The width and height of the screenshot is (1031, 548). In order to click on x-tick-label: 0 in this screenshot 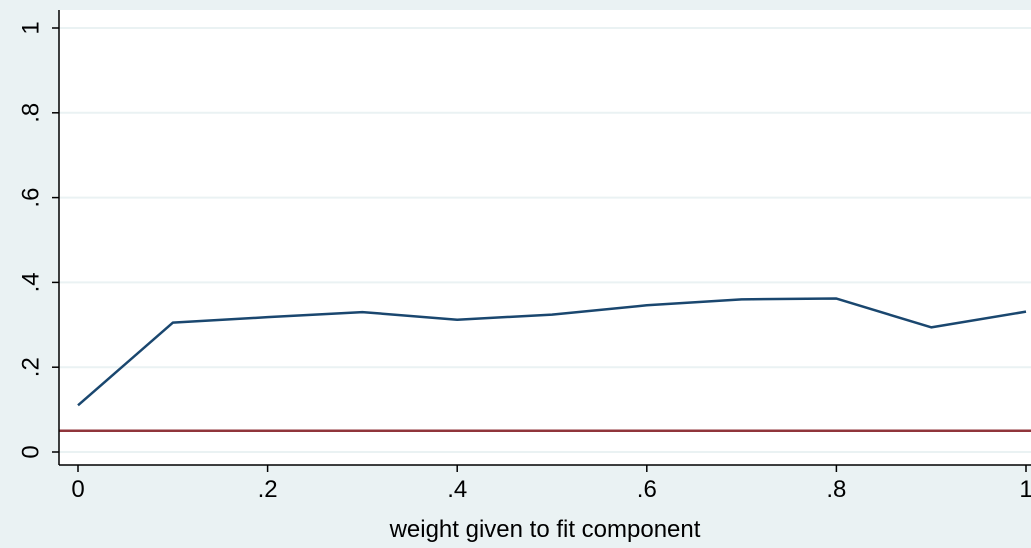, I will do `click(77, 489)`.